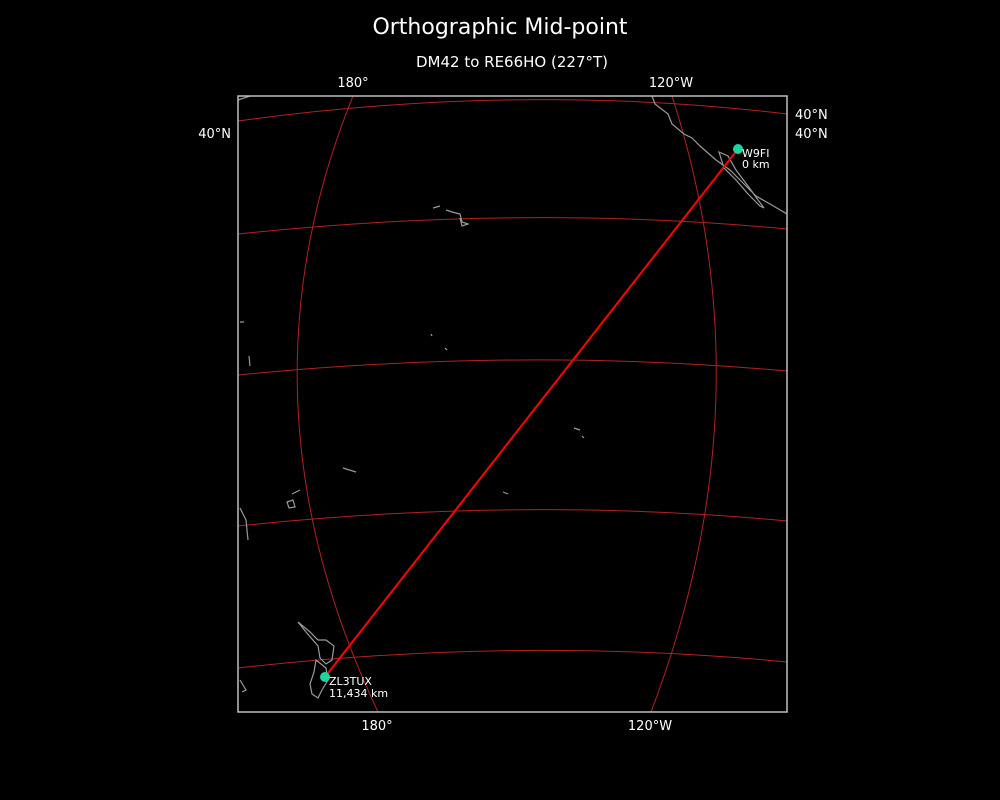 Image resolution: width=1000 pixels, height=800 pixels. Describe the element at coordinates (214, 134) in the screenshot. I see `left-label-40n: 40°N` at that location.